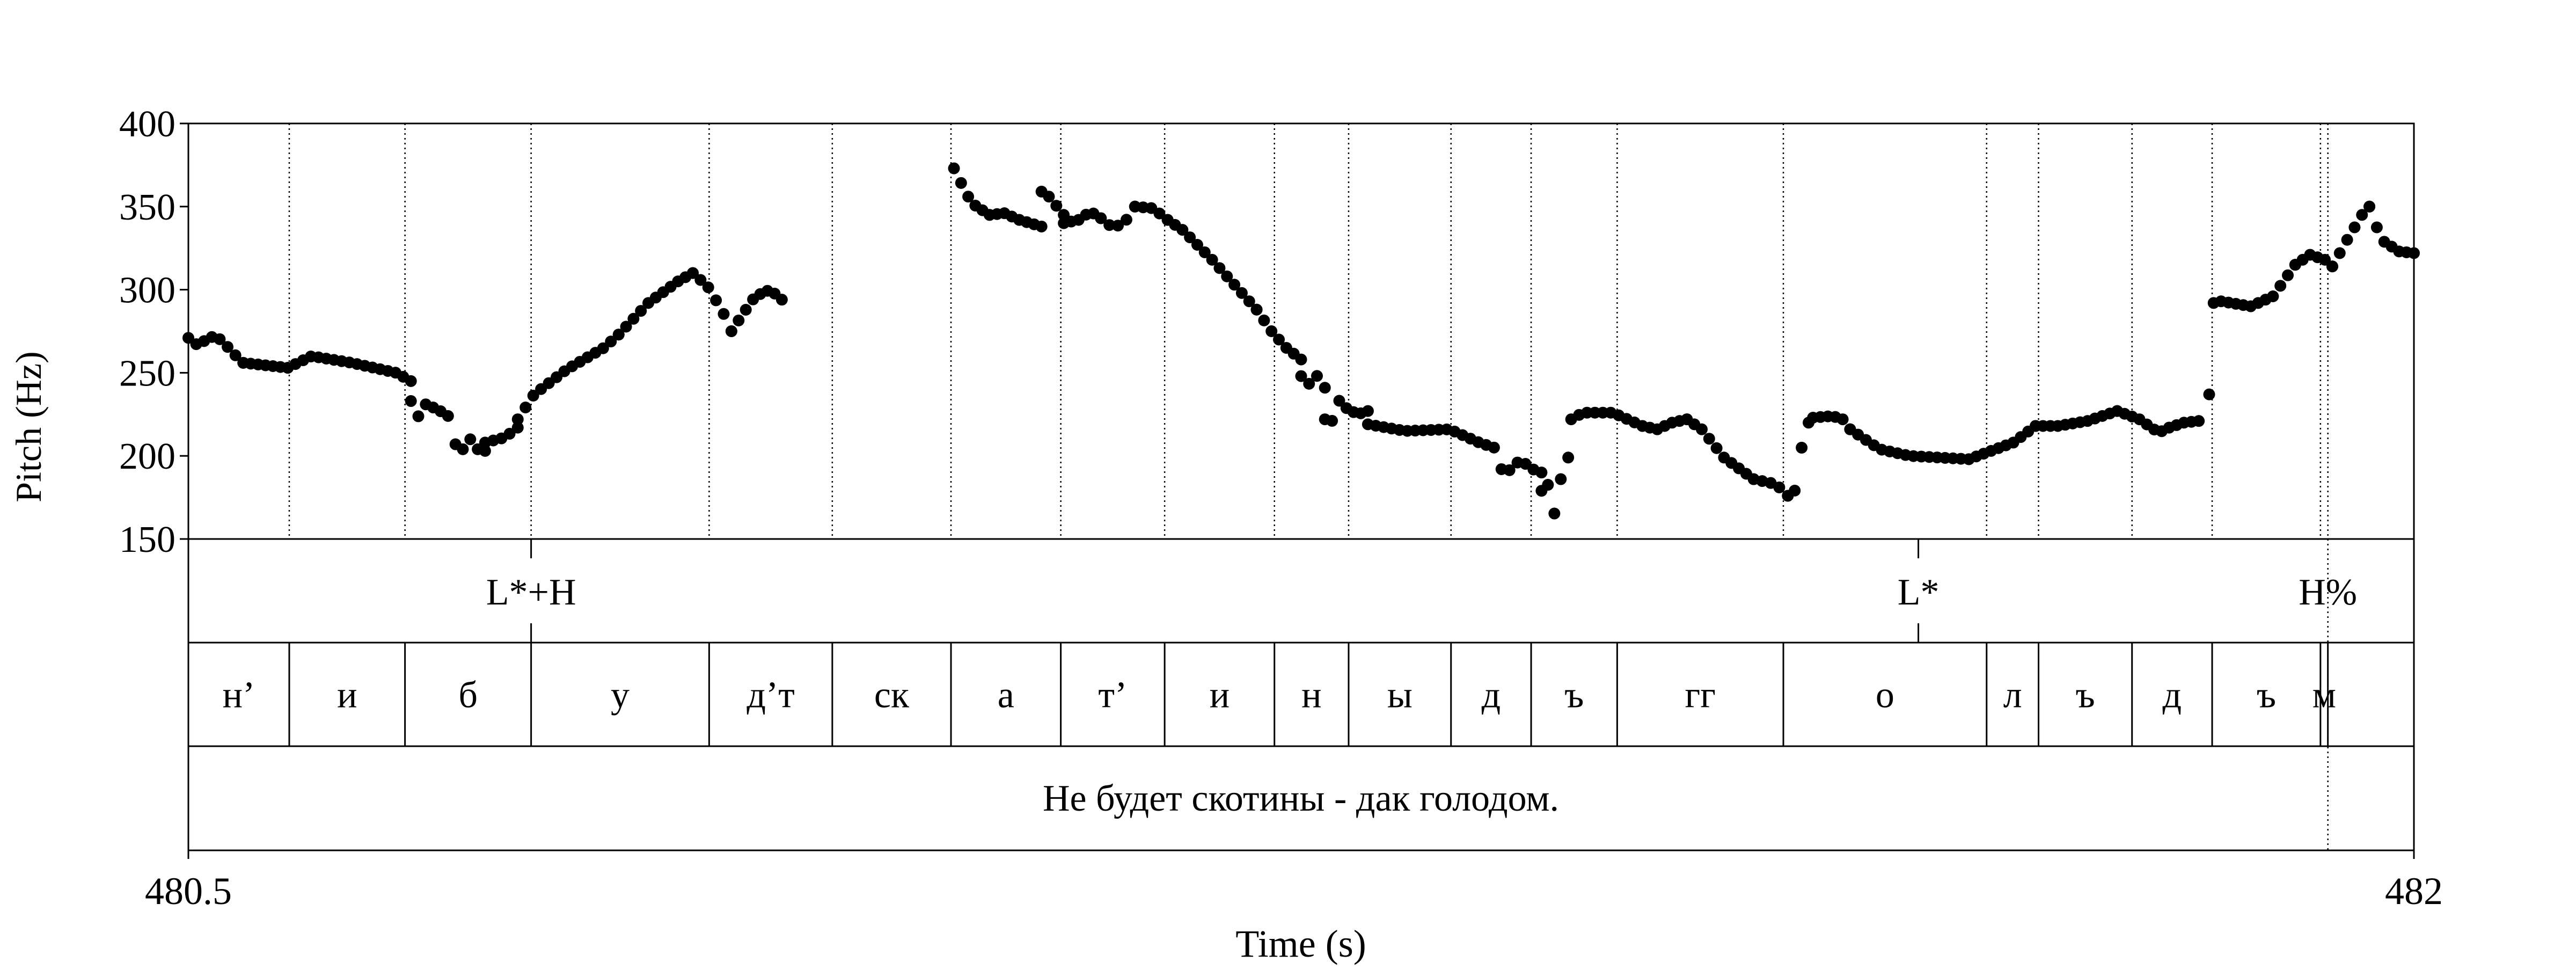 Image resolution: width=2576 pixels, height=969 pixels. What do you see at coordinates (2172, 695) in the screenshot?
I see `segment-label-17: д` at bounding box center [2172, 695].